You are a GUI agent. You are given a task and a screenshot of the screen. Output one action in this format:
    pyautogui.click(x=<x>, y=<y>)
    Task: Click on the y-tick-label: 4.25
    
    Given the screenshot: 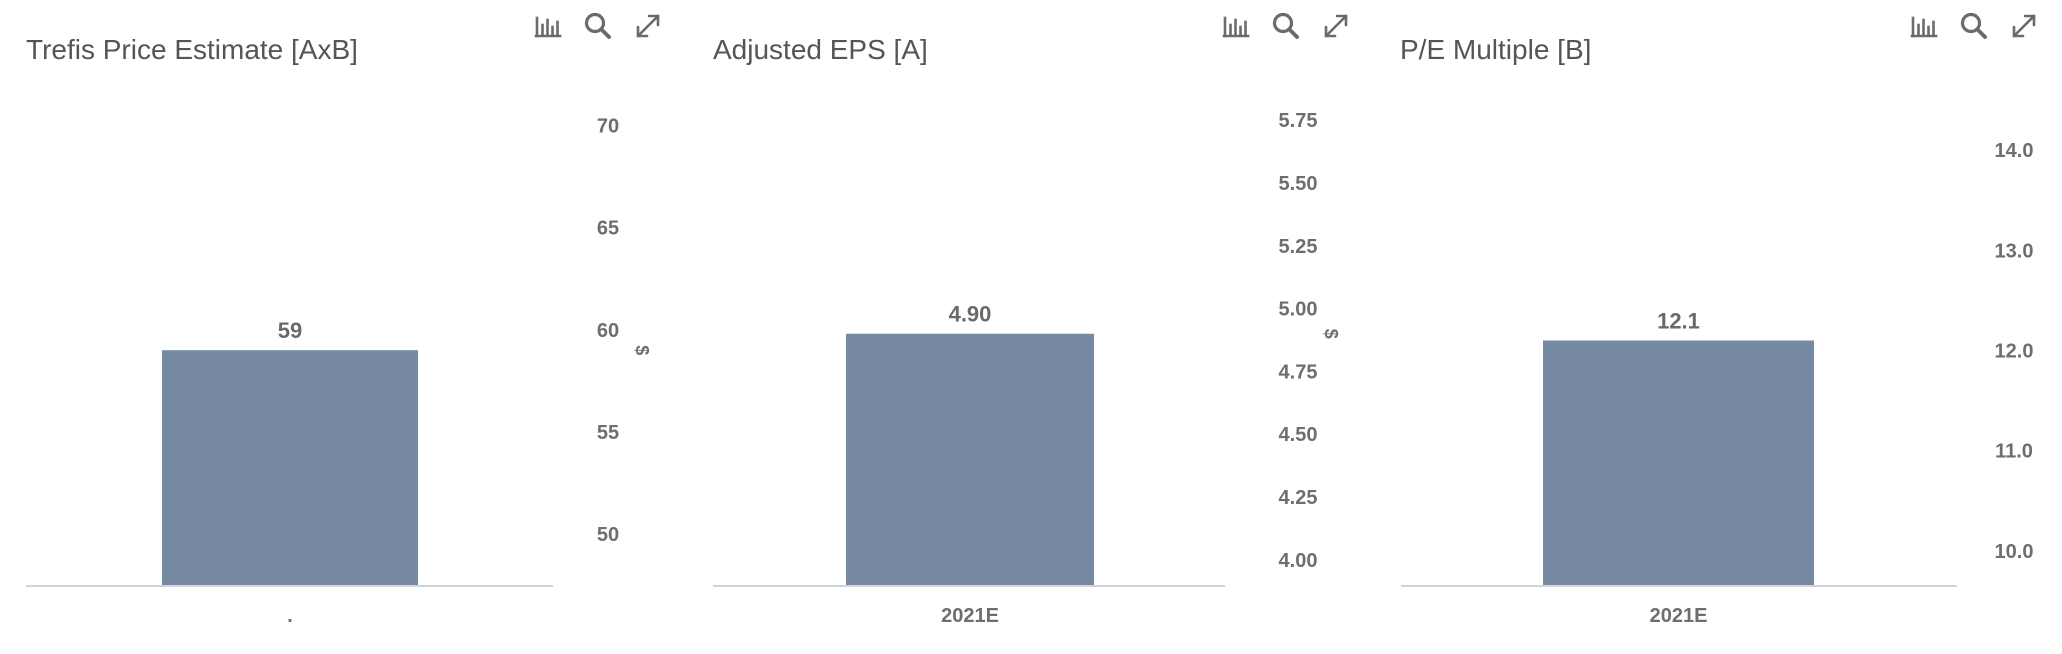 What is the action you would take?
    pyautogui.click(x=1298, y=498)
    